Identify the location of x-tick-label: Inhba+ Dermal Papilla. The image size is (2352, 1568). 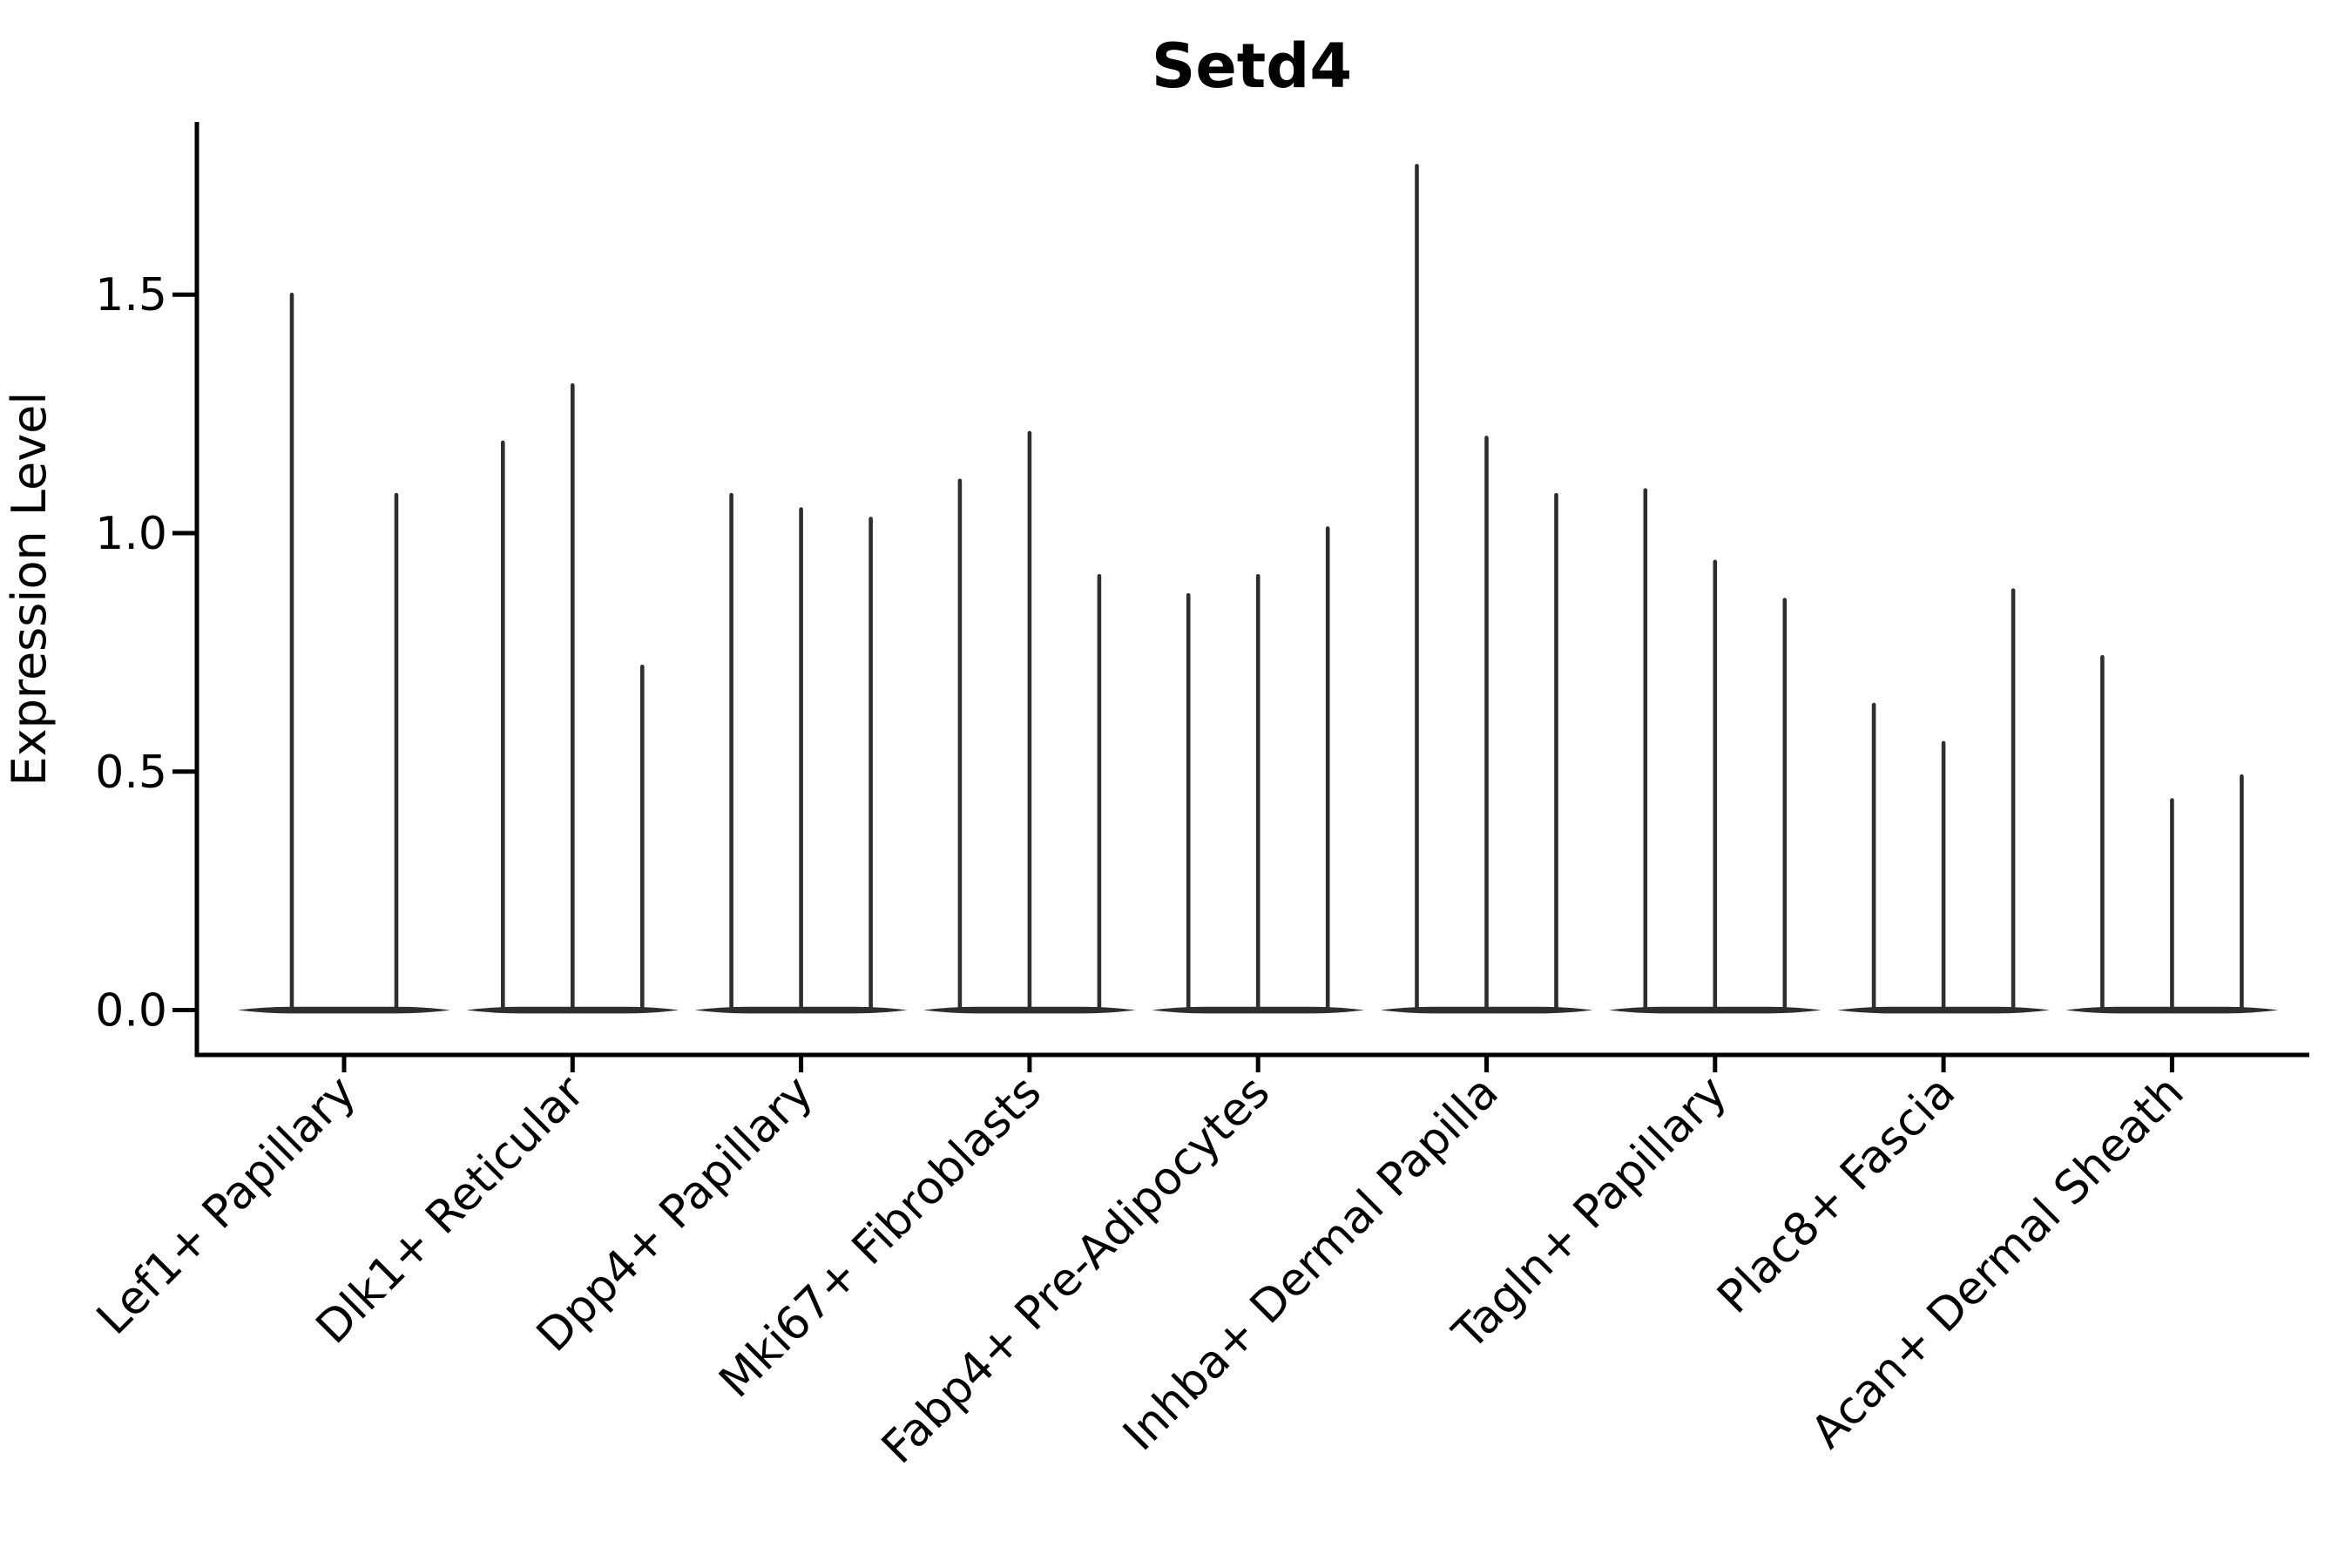
(1310, 1263).